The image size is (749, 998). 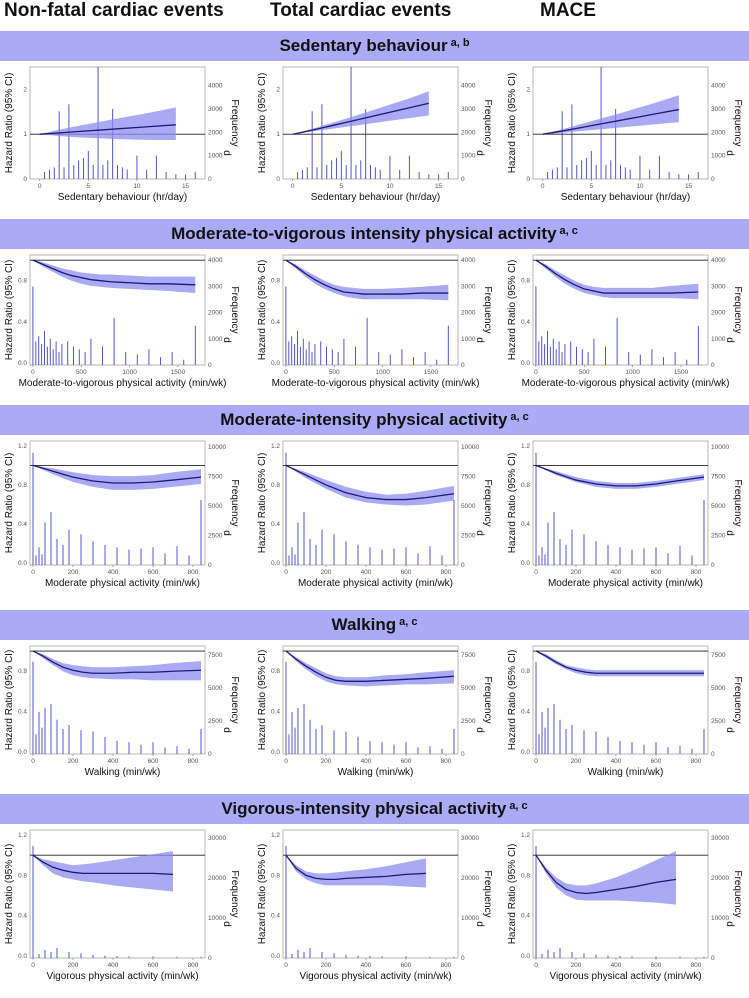 What do you see at coordinates (342, 186) in the screenshot?
I see `x-tick-label: 5` at bounding box center [342, 186].